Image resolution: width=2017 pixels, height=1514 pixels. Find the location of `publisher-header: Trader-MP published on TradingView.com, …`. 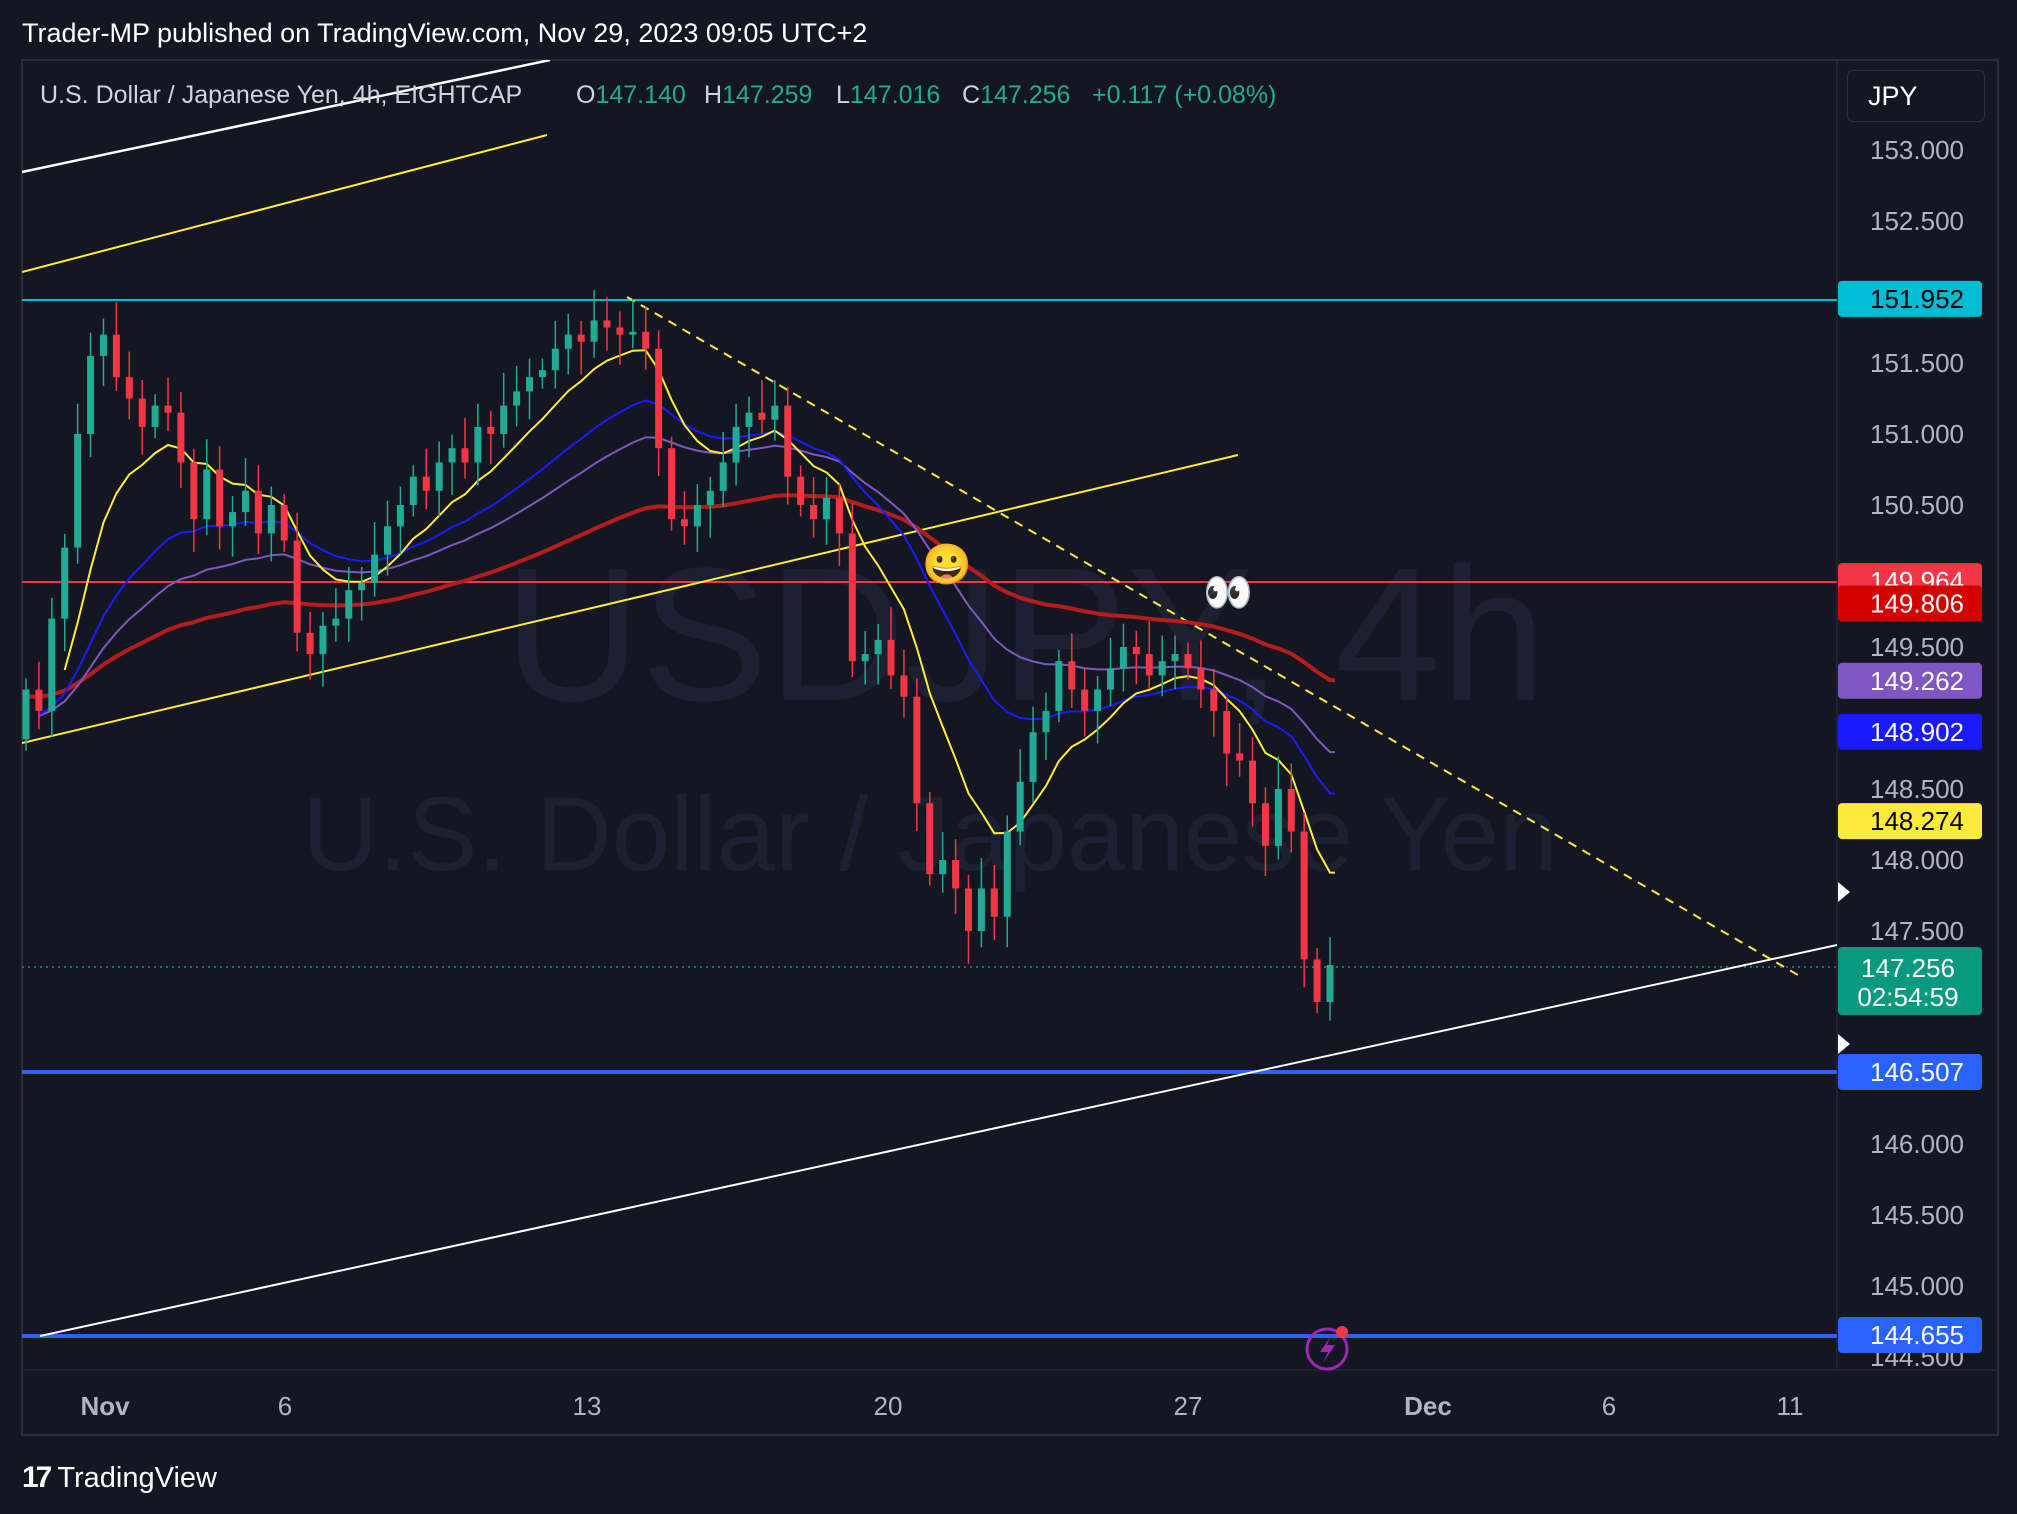

publisher-header: Trader-MP published on TradingView.com, … is located at coordinates (445, 33).